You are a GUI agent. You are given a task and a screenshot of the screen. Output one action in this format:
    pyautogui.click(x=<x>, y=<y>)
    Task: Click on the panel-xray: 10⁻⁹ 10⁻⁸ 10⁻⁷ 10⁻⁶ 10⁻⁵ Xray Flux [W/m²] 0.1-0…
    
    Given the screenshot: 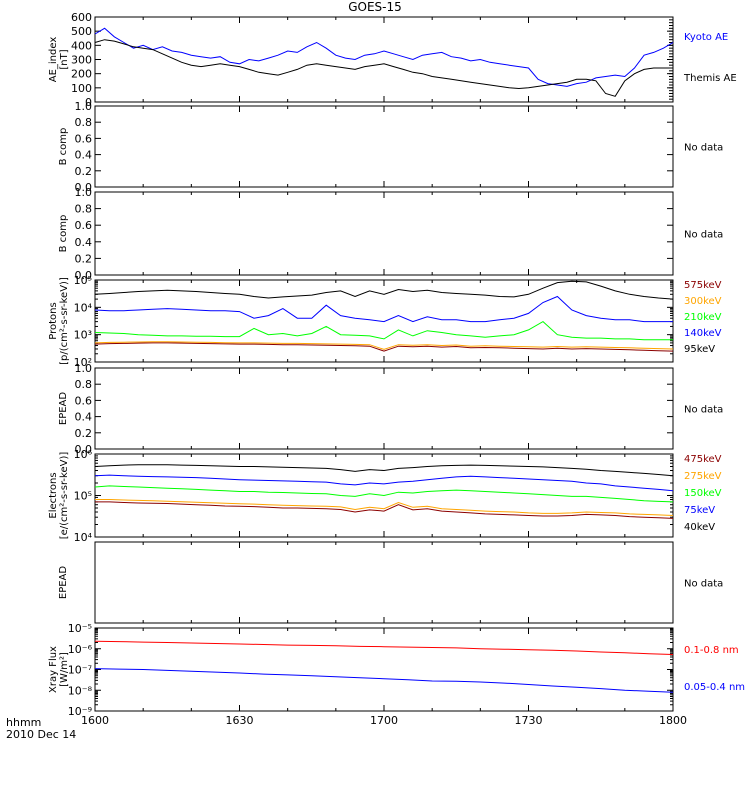 What is the action you would take?
    pyautogui.click(x=396, y=670)
    